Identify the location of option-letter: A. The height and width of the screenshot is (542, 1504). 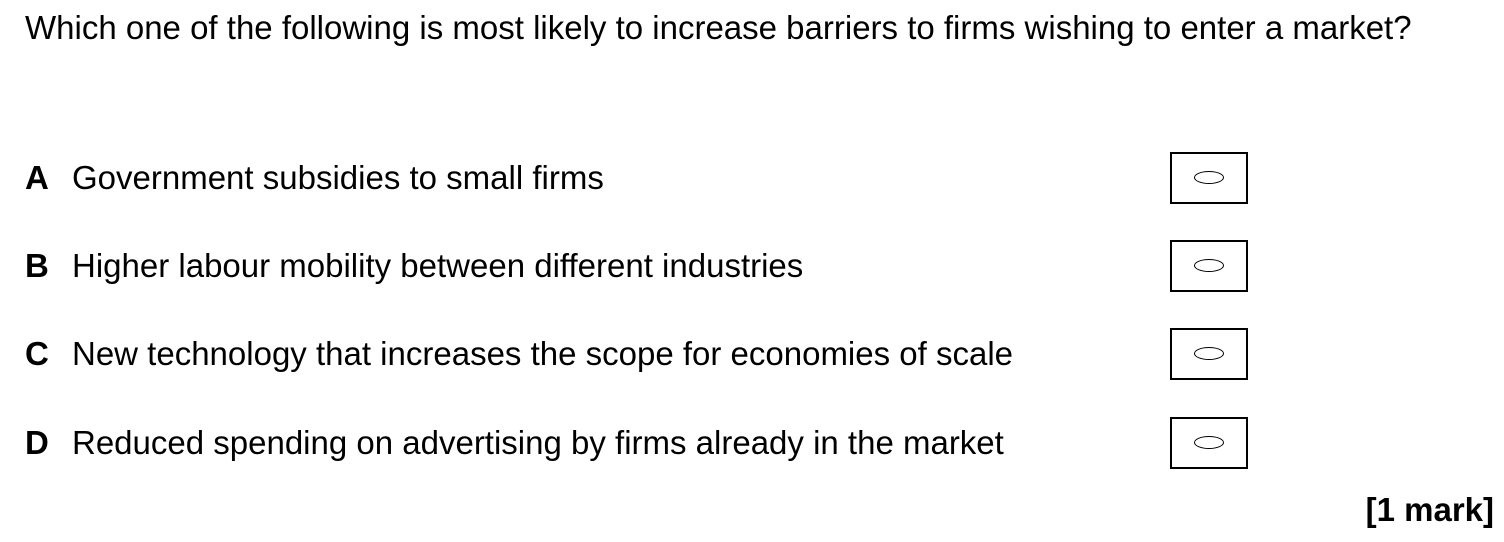
(37, 177).